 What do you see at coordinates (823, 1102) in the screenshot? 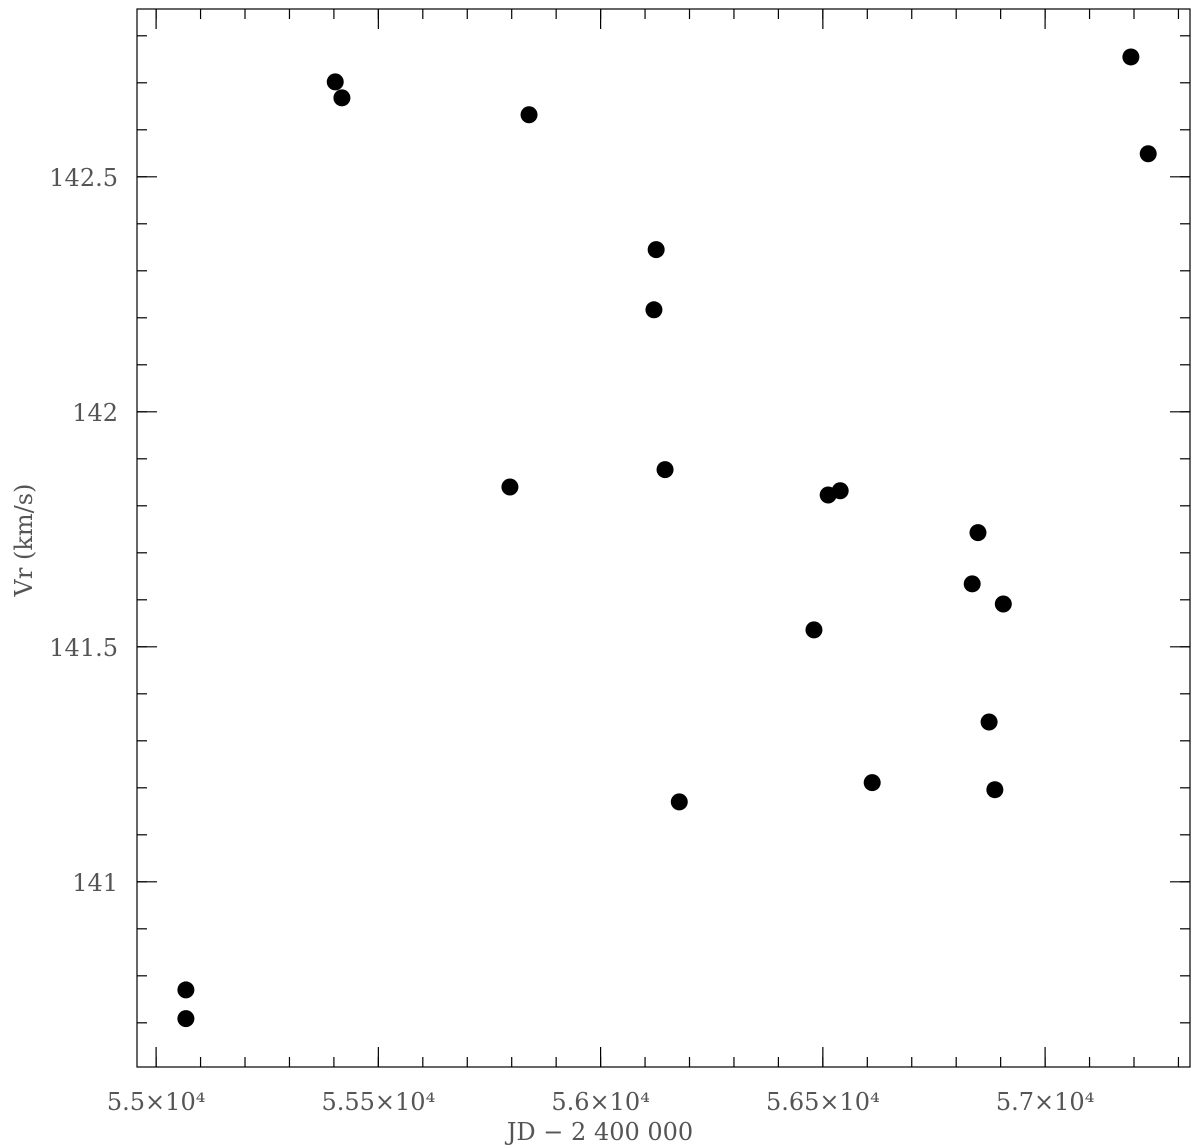
I see `x-tick-label: 5.65×10⁴` at bounding box center [823, 1102].